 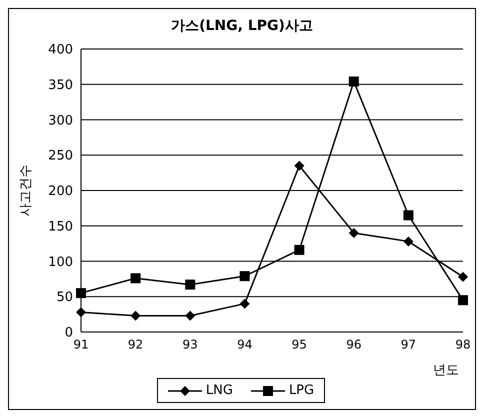 I want to click on x-tick-label: 97, so click(x=408, y=345).